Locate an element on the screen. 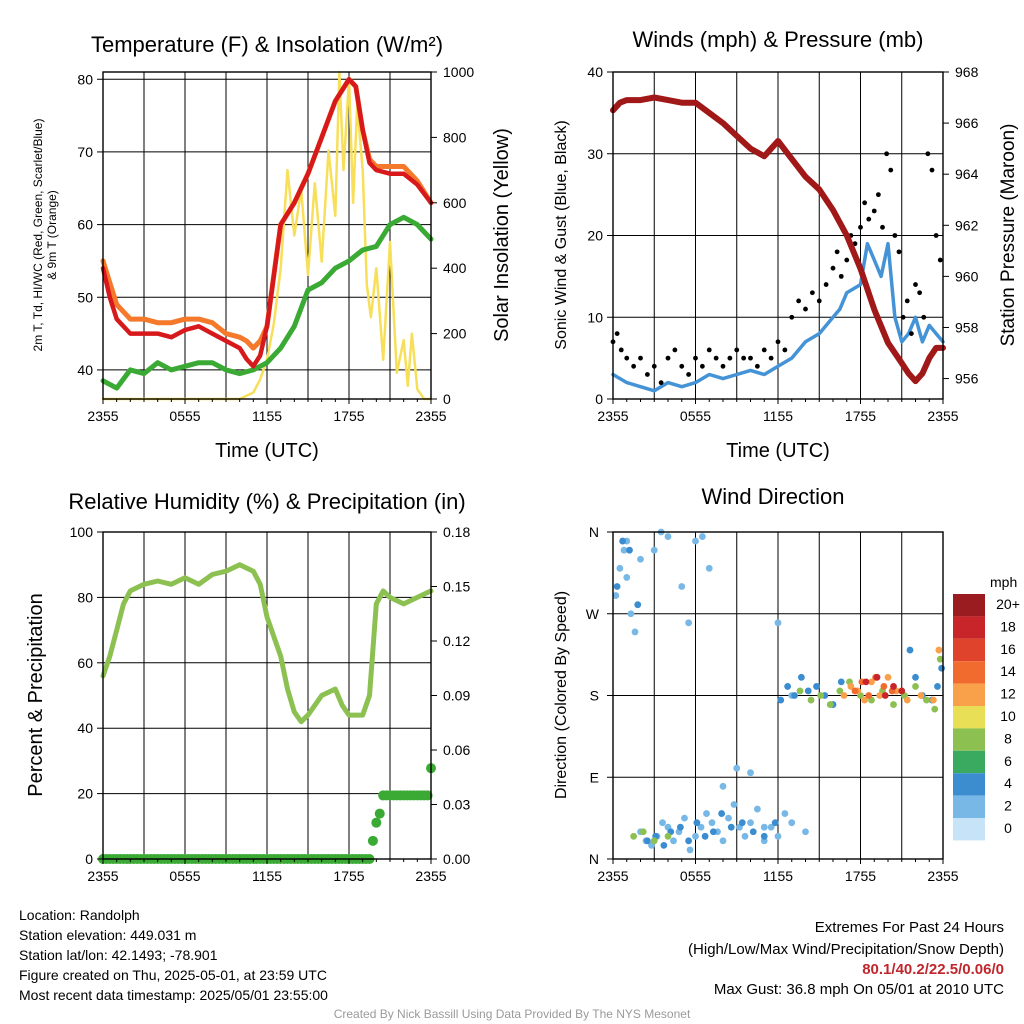 The width and height of the screenshot is (1024, 1024). y2-tick-label: 956 is located at coordinates (967, 379).